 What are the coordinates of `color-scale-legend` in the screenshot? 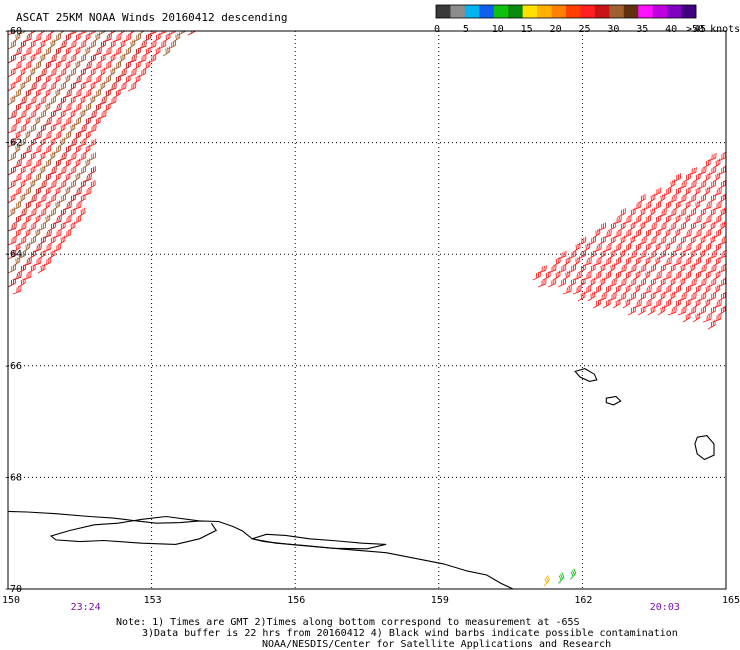 It's located at (566, 11).